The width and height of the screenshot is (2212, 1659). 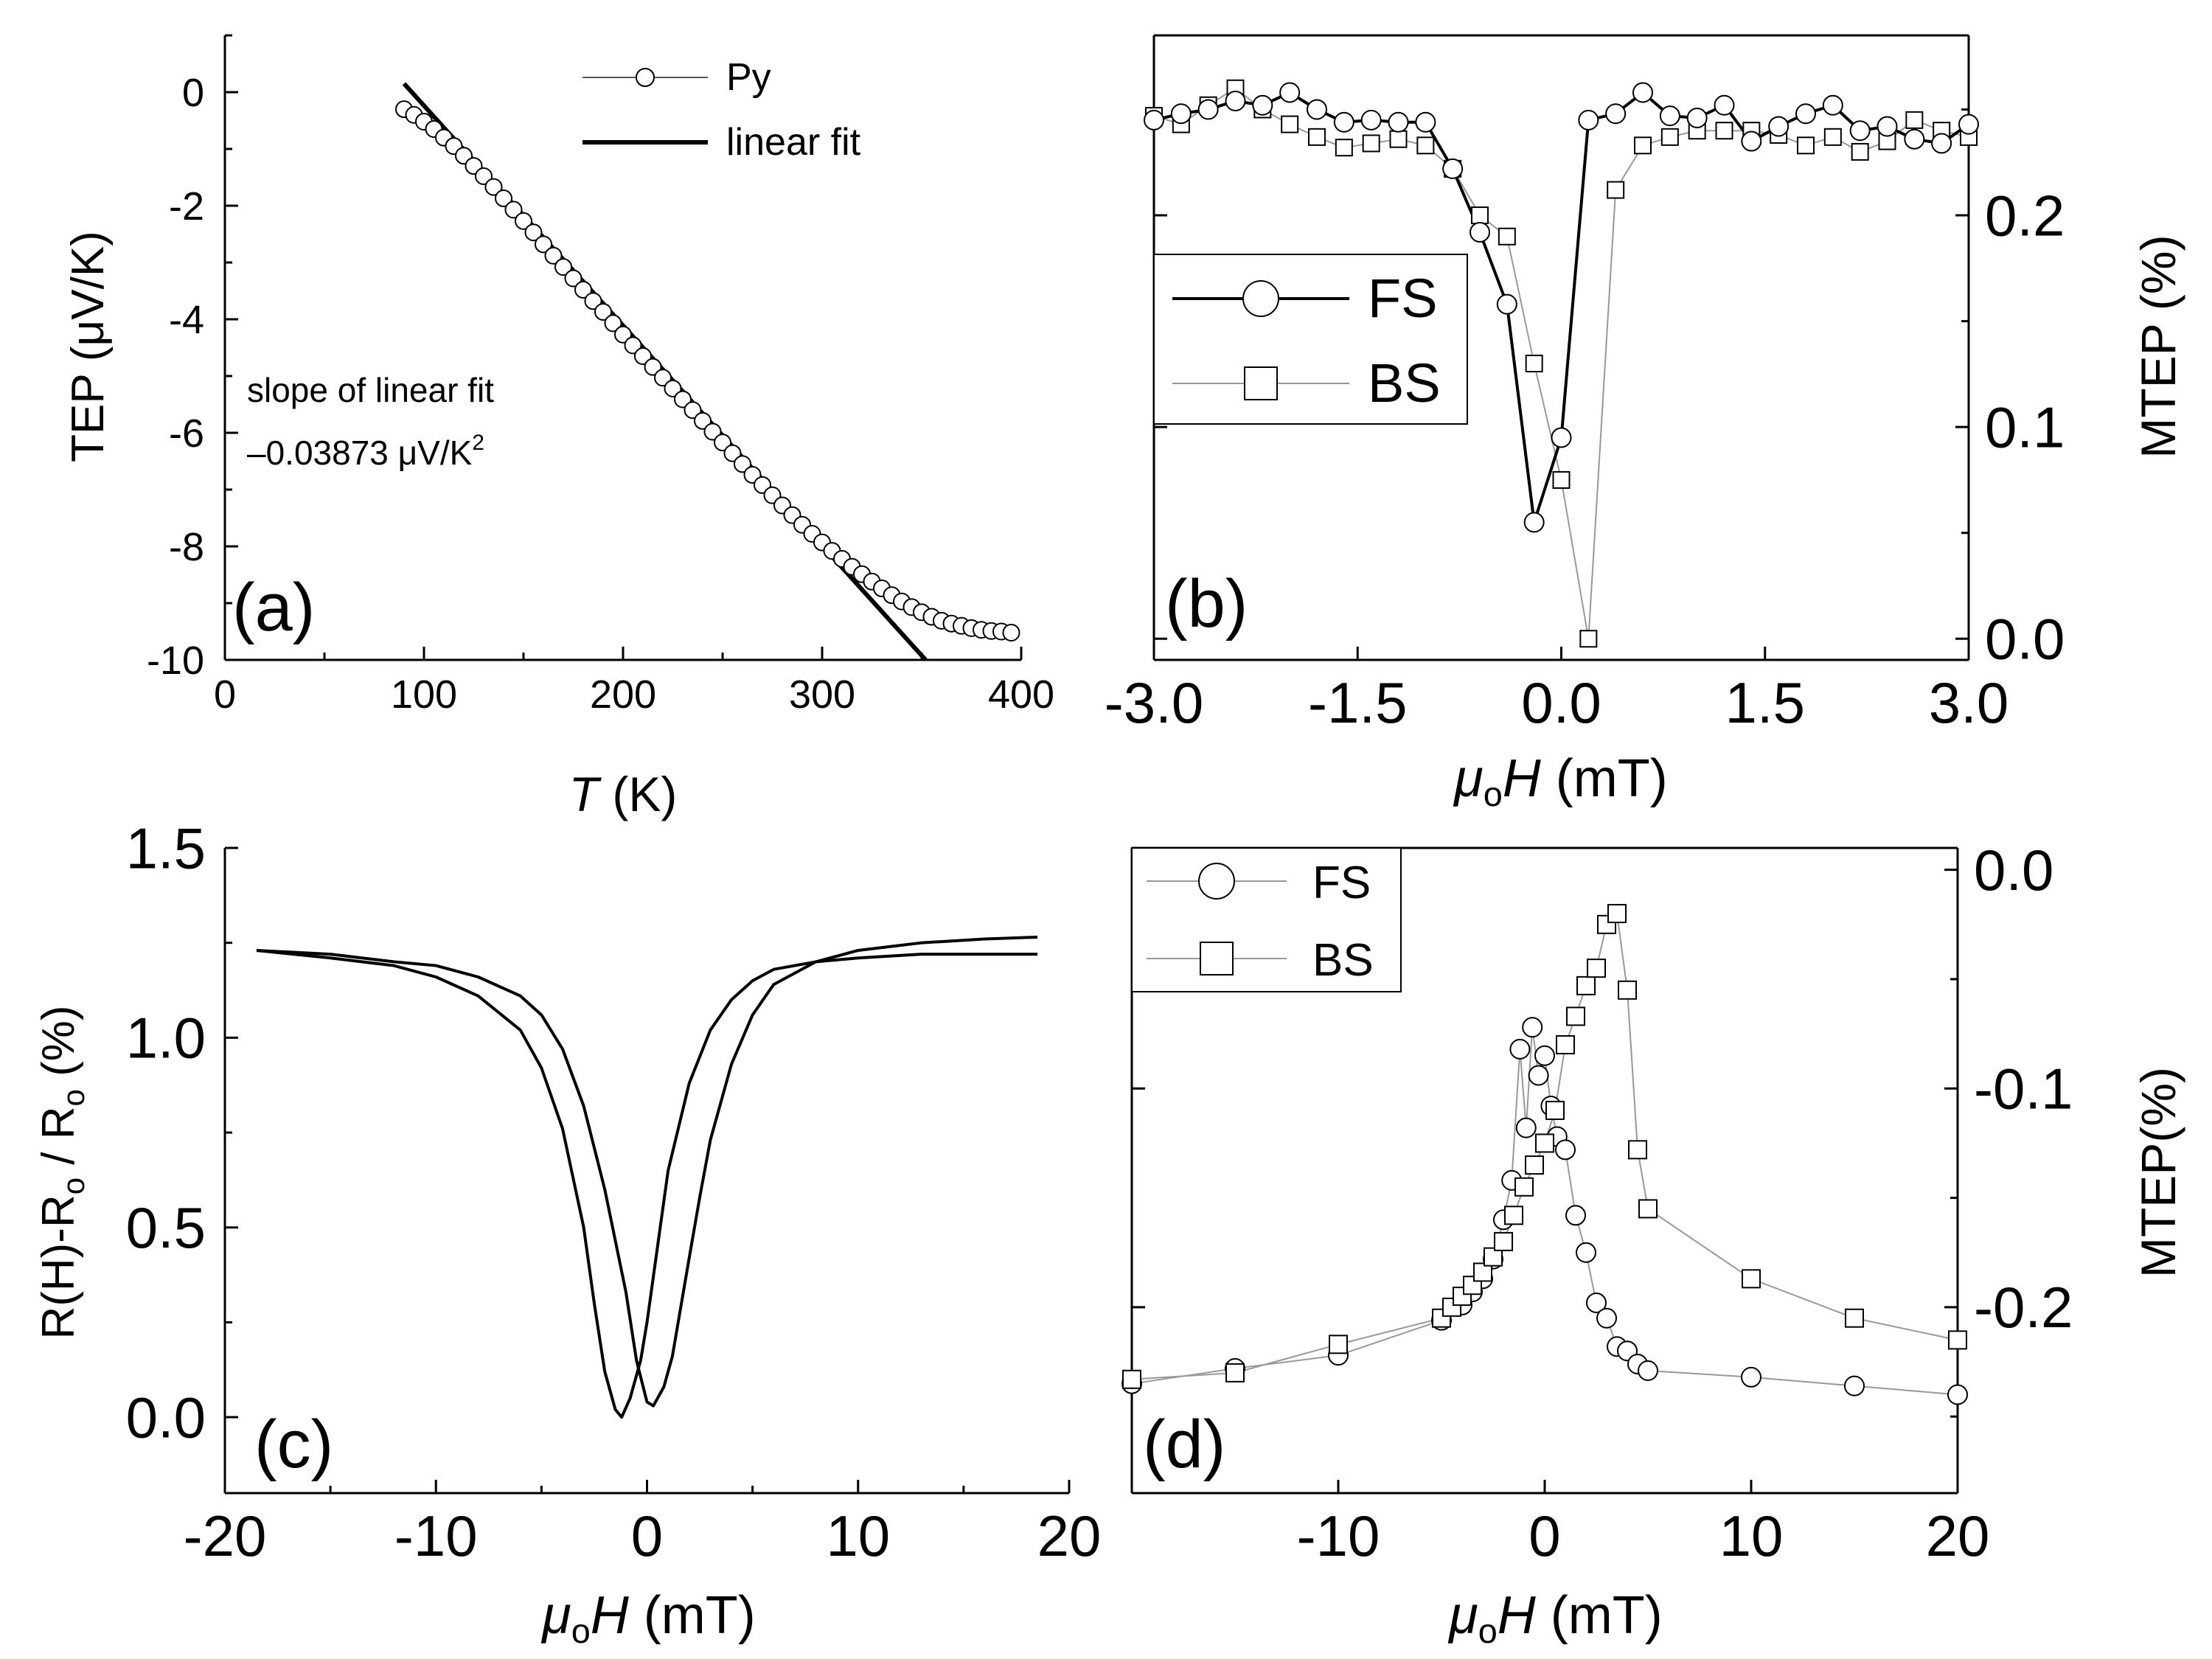 What do you see at coordinates (647, 1618) in the screenshot?
I see `x-axis-label-c: μoH (mT)` at bounding box center [647, 1618].